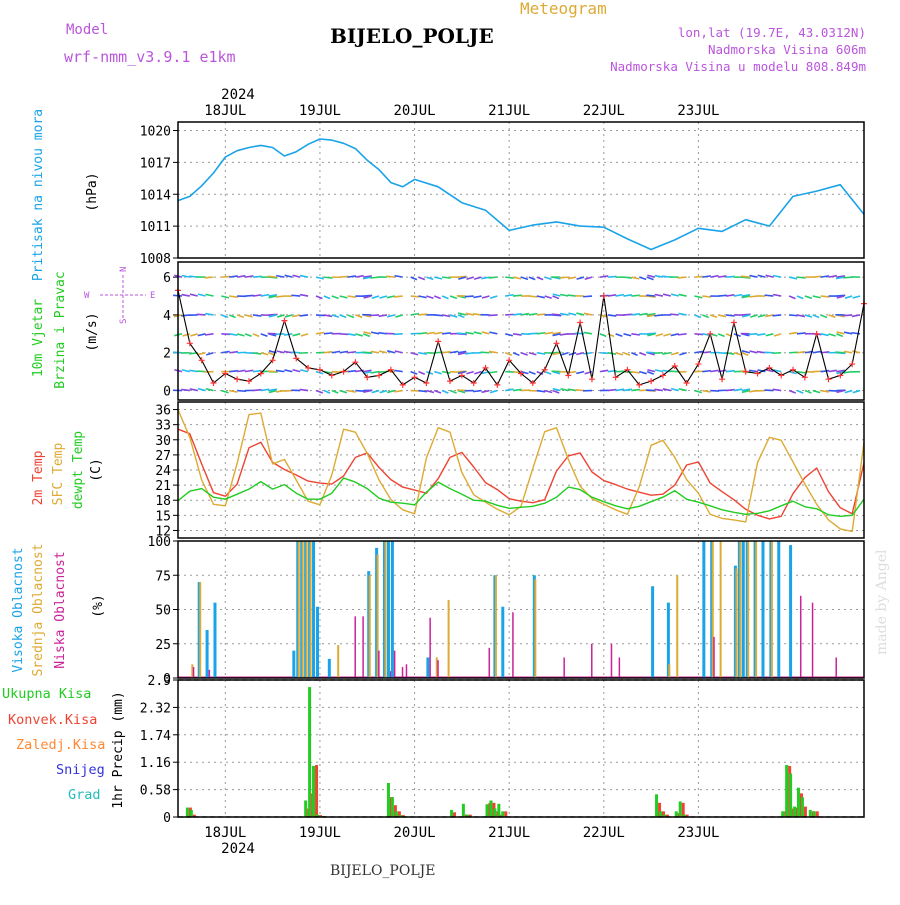 The image size is (900, 905). What do you see at coordinates (155, 132) in the screenshot?
I see `pressure-ytick-label: 1020` at bounding box center [155, 132].